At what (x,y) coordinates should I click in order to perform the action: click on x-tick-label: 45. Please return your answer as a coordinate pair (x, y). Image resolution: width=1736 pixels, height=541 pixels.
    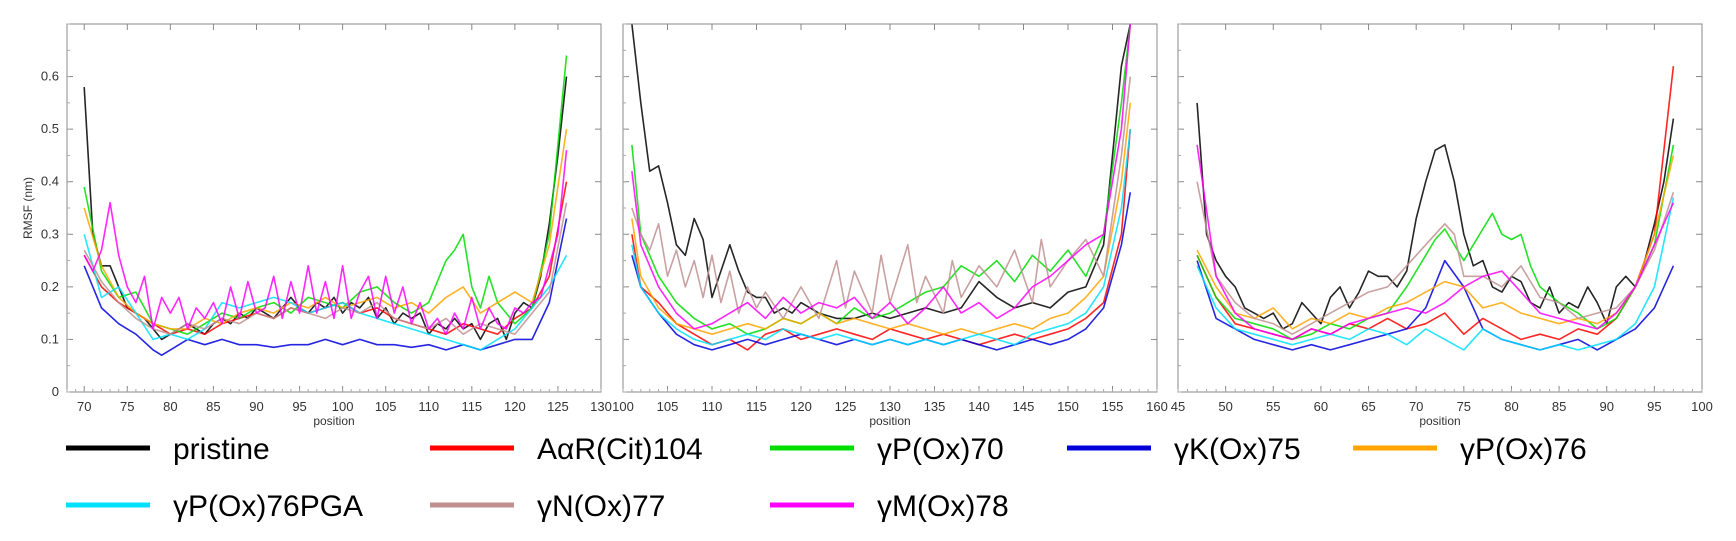
    Looking at the image, I should click on (1178, 406).